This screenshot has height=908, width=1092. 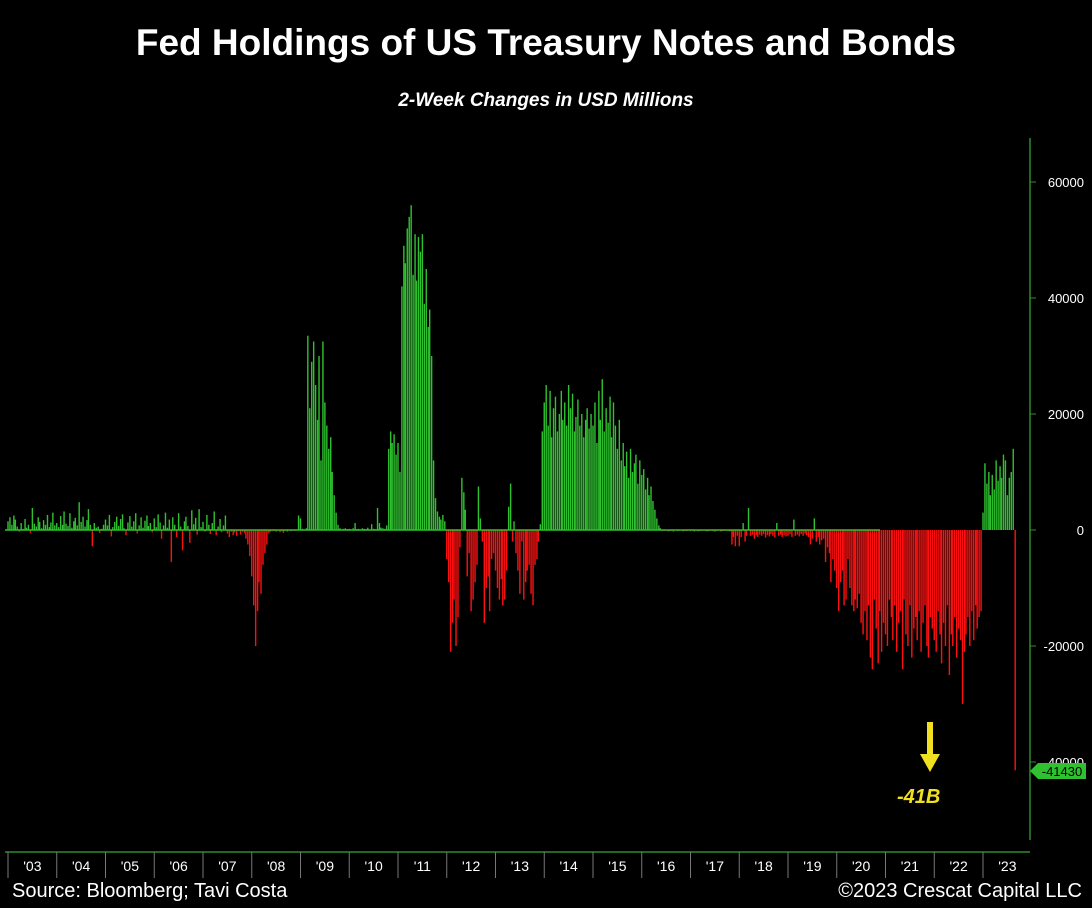 What do you see at coordinates (1080, 530) in the screenshot?
I see `y-tick-label: 0` at bounding box center [1080, 530].